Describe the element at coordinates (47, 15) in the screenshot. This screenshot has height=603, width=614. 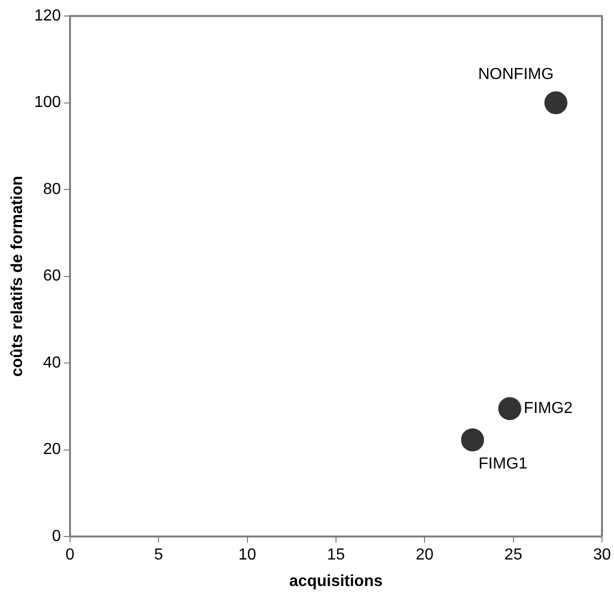
I see `y-tick-label: 120` at that location.